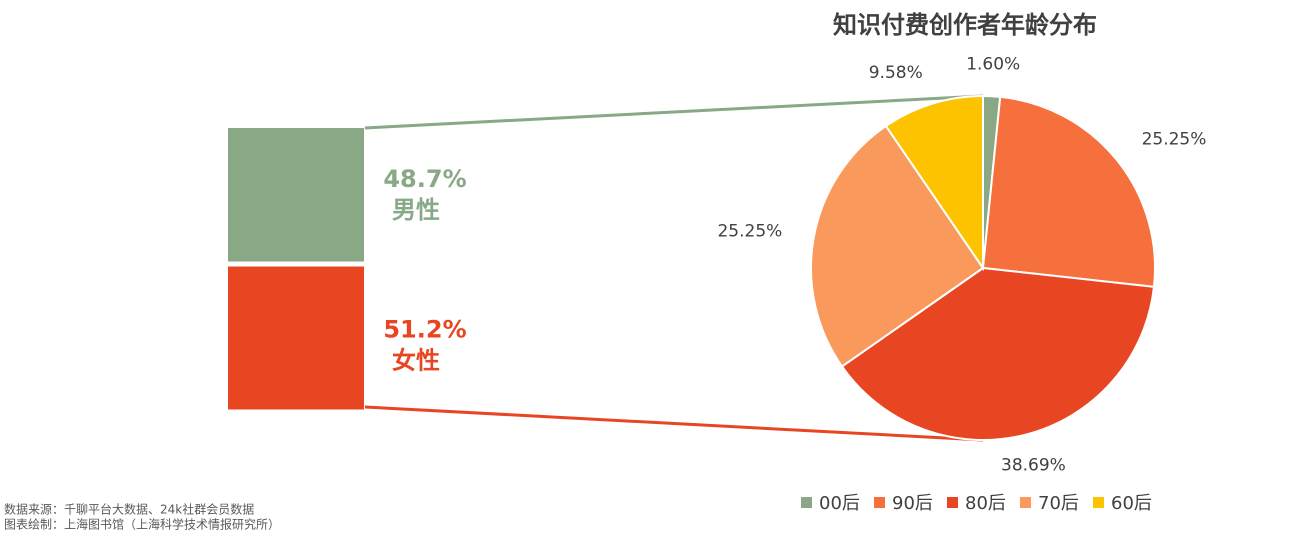 The width and height of the screenshot is (1302, 548). What do you see at coordinates (985, 503) in the screenshot?
I see `legend-label: 80后` at bounding box center [985, 503].